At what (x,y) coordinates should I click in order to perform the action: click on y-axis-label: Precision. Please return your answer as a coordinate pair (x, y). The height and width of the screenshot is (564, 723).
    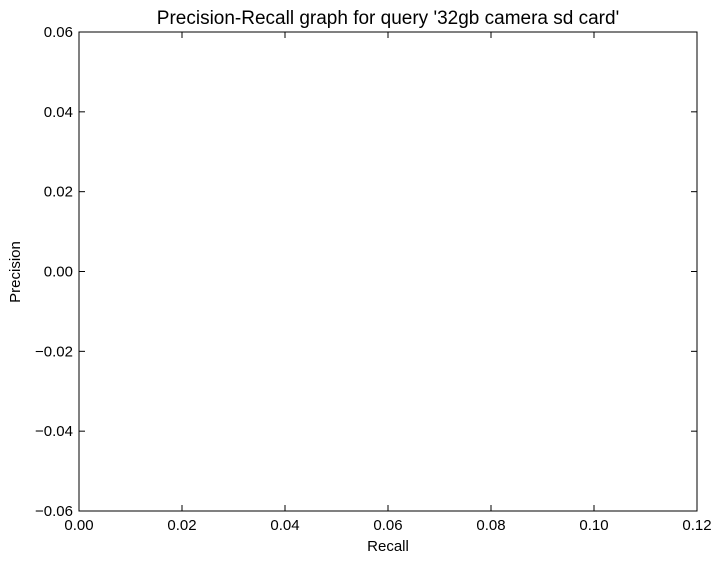
    Looking at the image, I should click on (15, 272).